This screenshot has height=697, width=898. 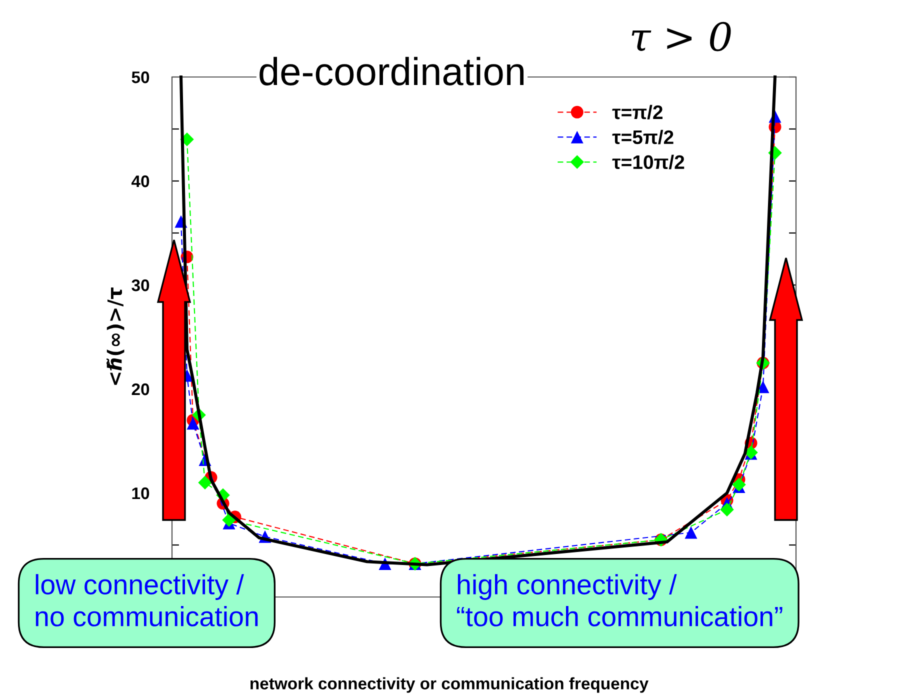 What do you see at coordinates (681, 37) in the screenshot?
I see `text: τ > 0` at bounding box center [681, 37].